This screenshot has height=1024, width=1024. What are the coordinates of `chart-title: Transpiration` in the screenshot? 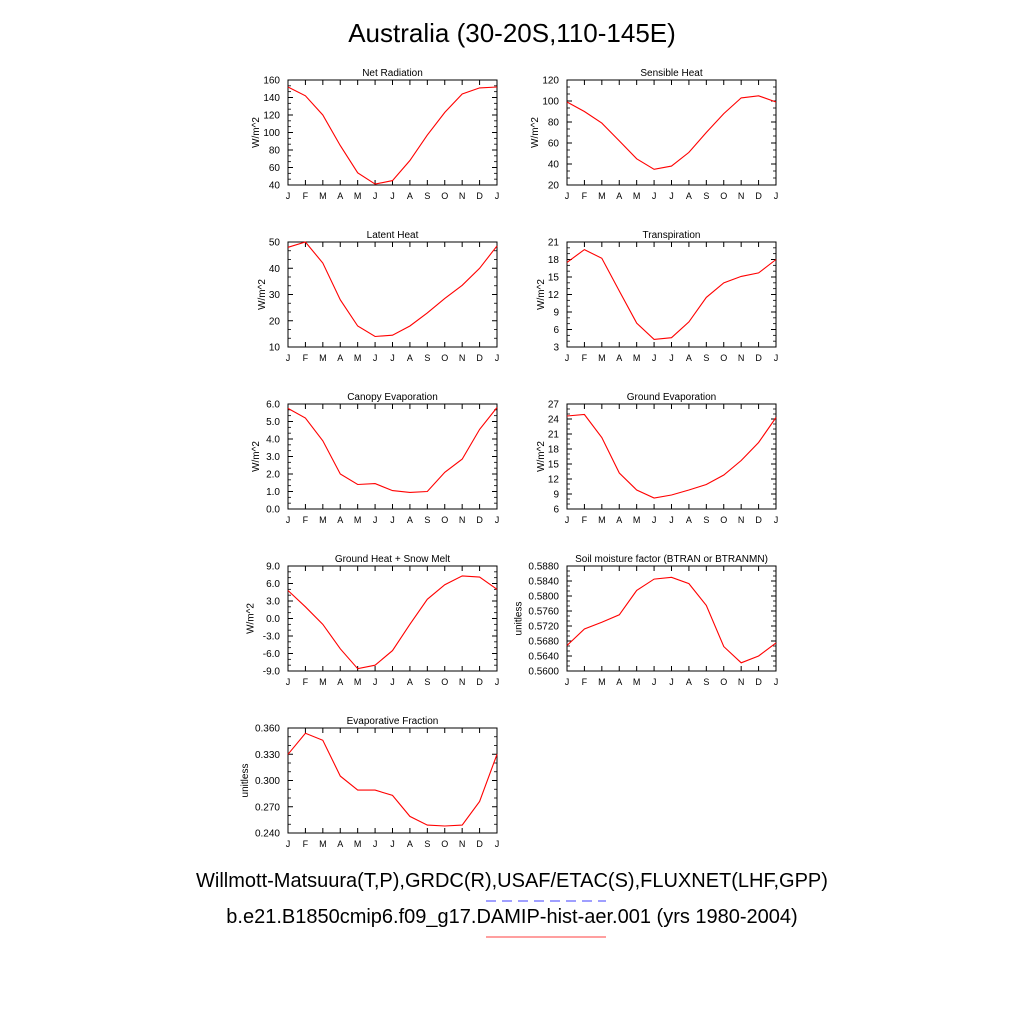 It's located at (672, 235).